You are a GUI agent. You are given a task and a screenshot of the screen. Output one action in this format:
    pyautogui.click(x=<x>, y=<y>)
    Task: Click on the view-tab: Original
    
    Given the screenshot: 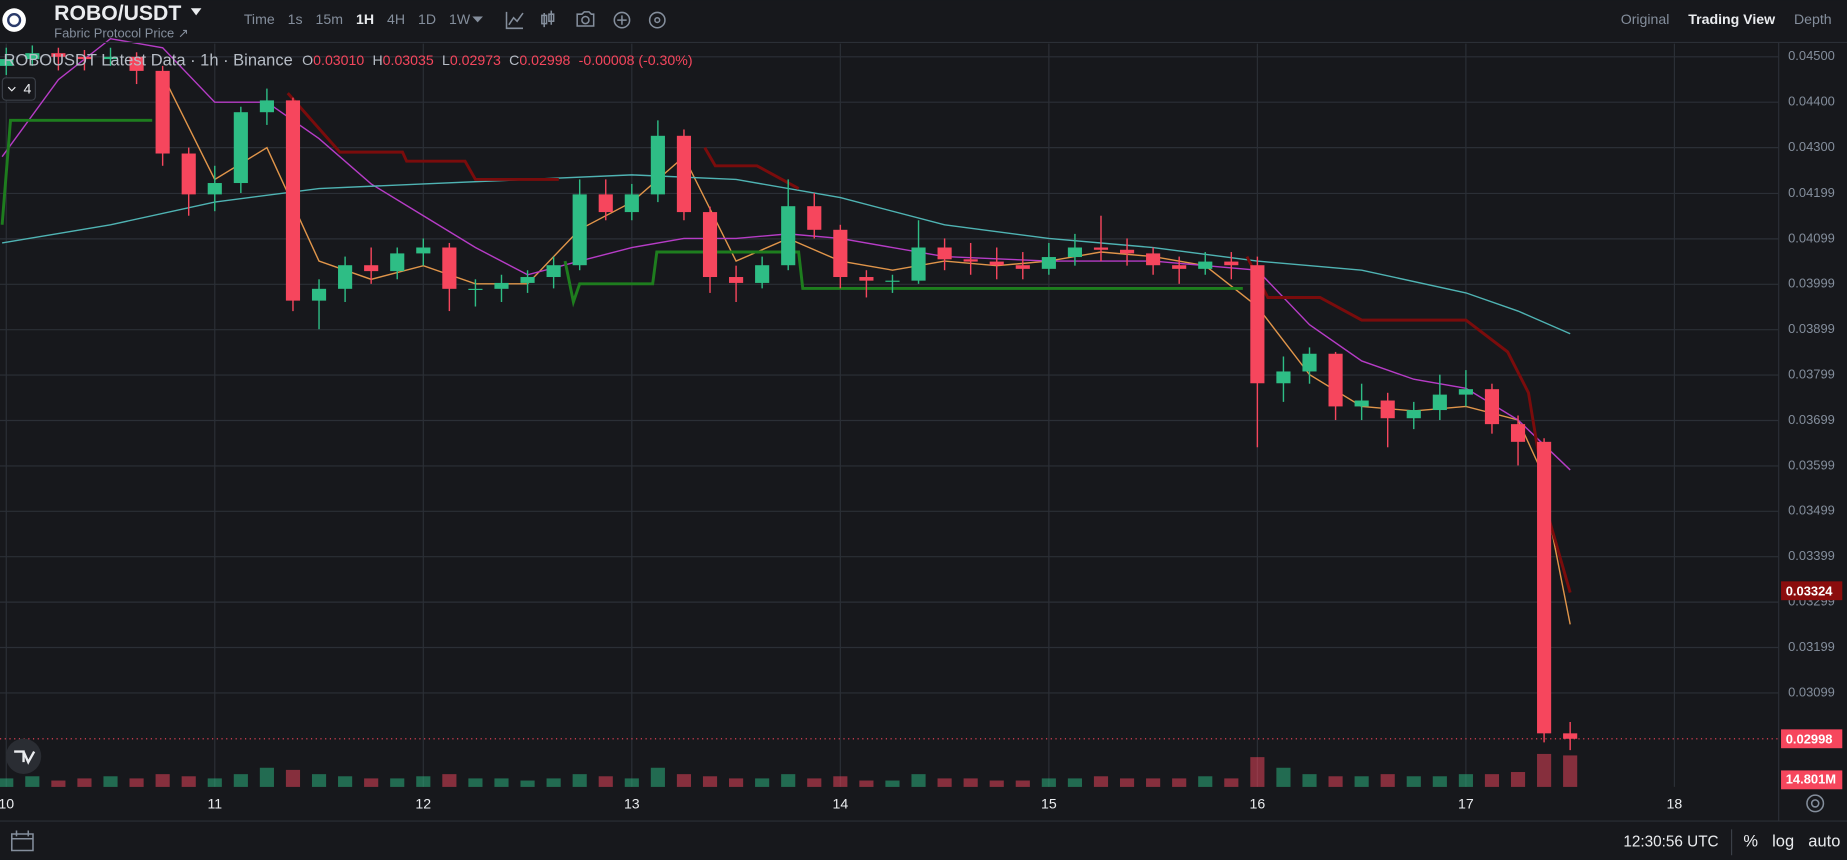 What is the action you would take?
    pyautogui.click(x=1645, y=19)
    